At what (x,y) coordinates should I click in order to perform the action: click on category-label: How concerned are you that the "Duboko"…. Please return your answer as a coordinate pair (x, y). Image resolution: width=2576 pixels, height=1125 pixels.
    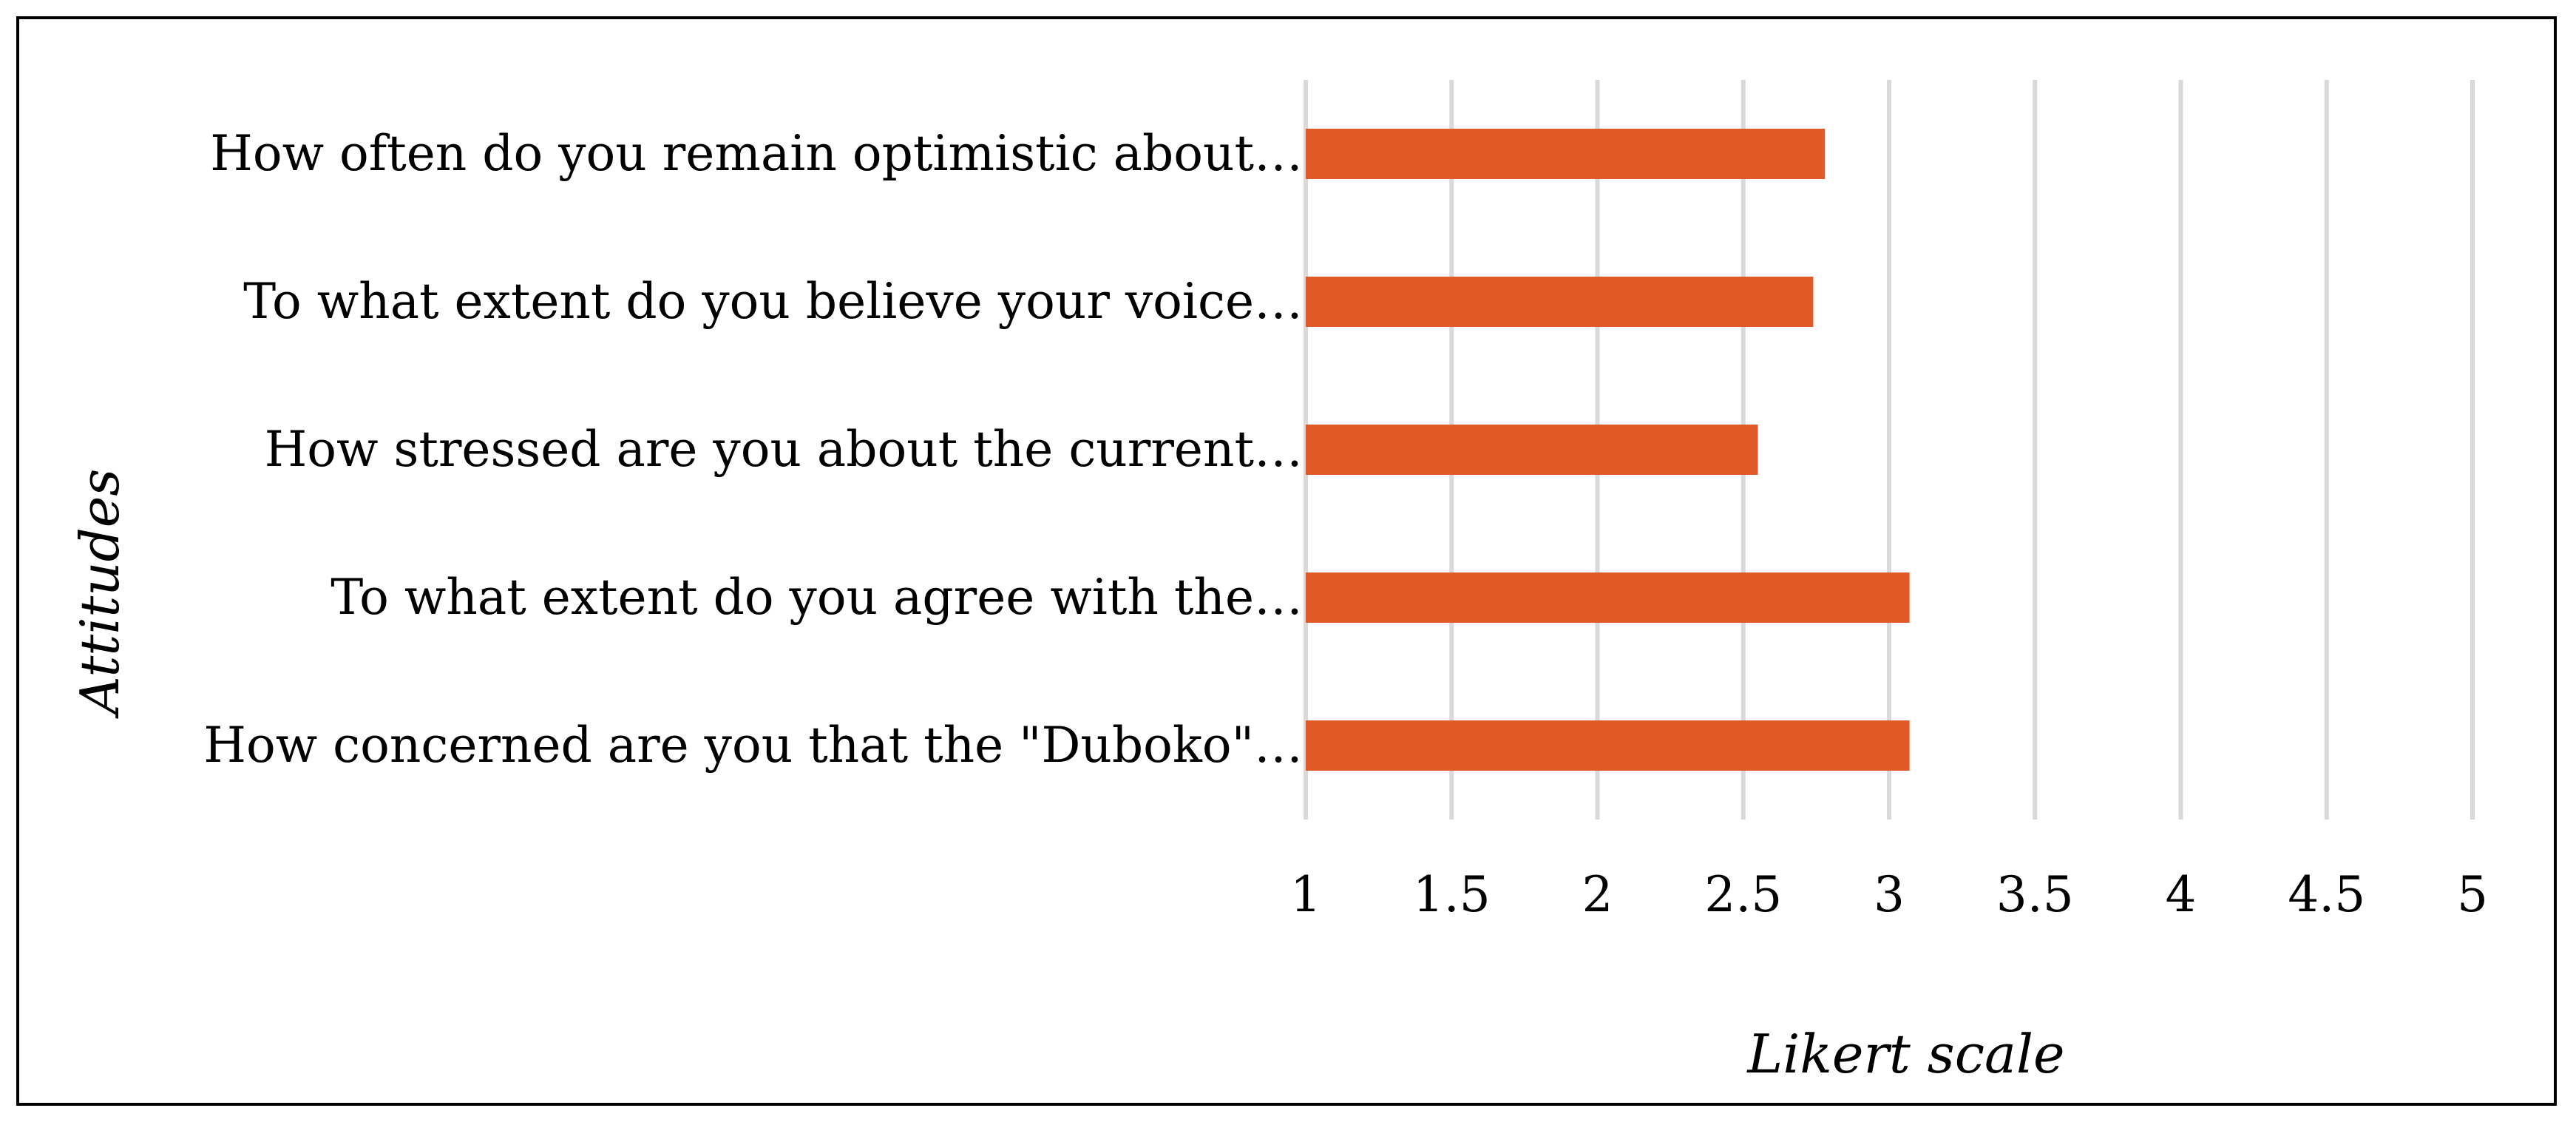
    Looking at the image, I should click on (753, 745).